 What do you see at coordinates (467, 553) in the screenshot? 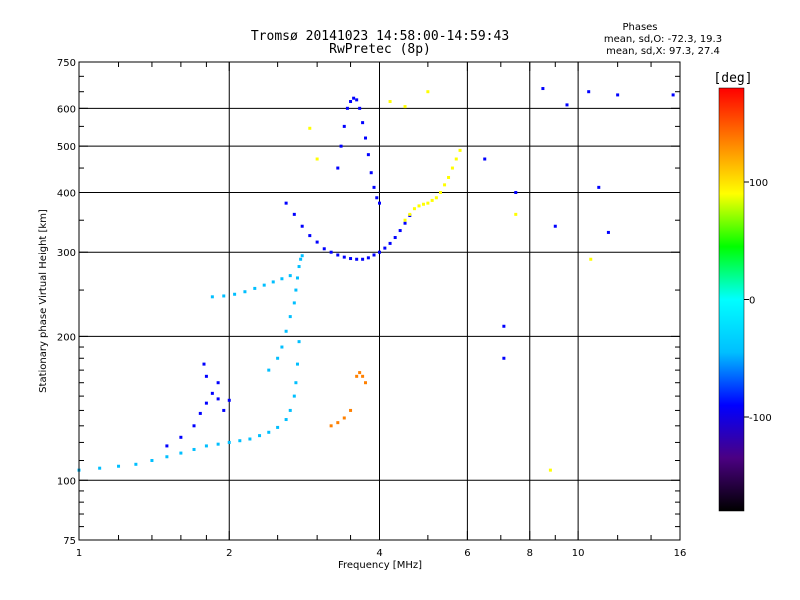
I see `x-tick-label-3: 6` at bounding box center [467, 553].